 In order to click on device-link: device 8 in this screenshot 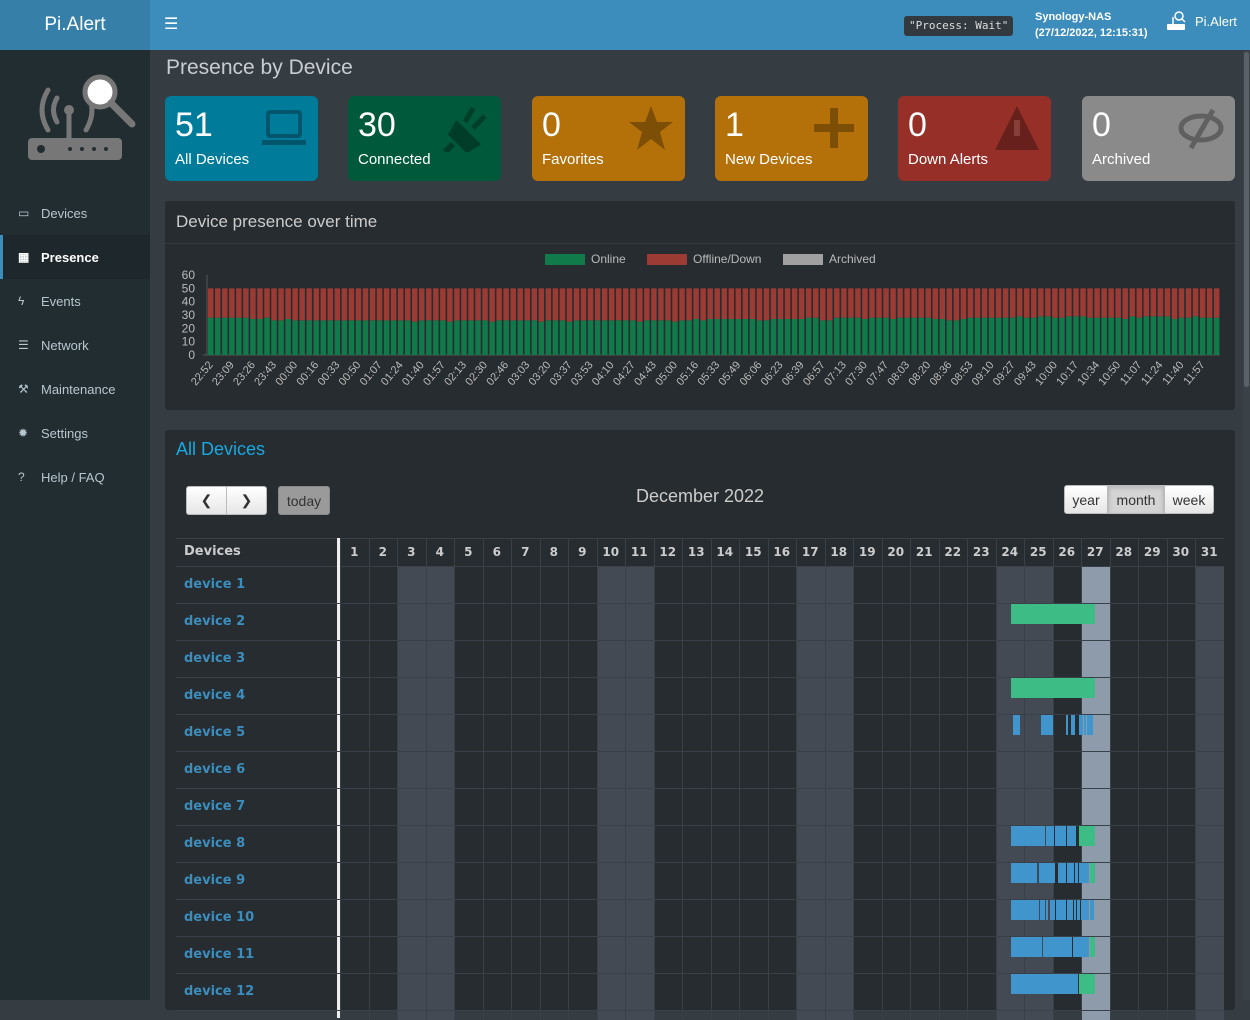, I will do `click(215, 843)`.